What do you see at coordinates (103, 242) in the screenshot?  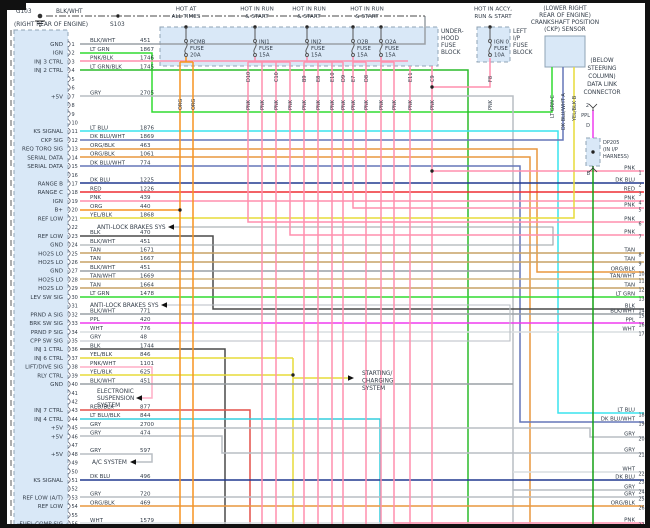 I see `wire-color-label: BLK/WHT` at bounding box center [103, 242].